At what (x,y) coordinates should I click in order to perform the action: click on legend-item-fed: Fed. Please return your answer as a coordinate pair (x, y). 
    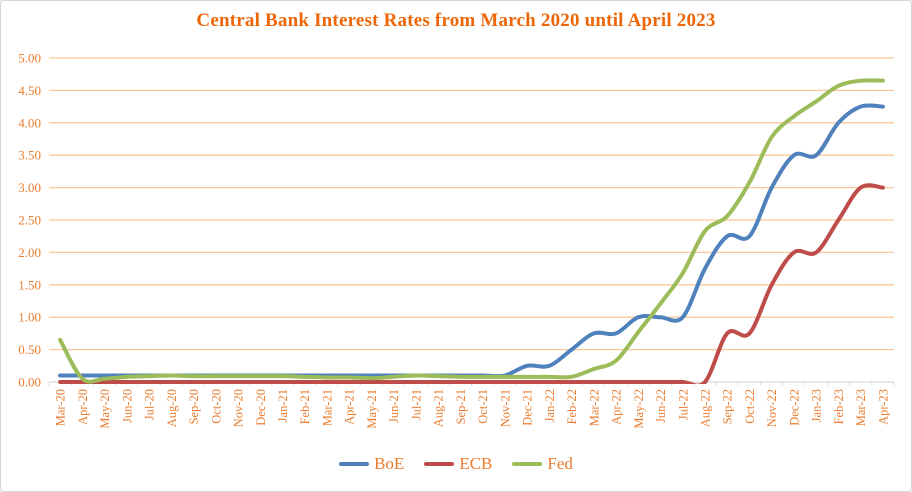
    Looking at the image, I should click on (542, 464).